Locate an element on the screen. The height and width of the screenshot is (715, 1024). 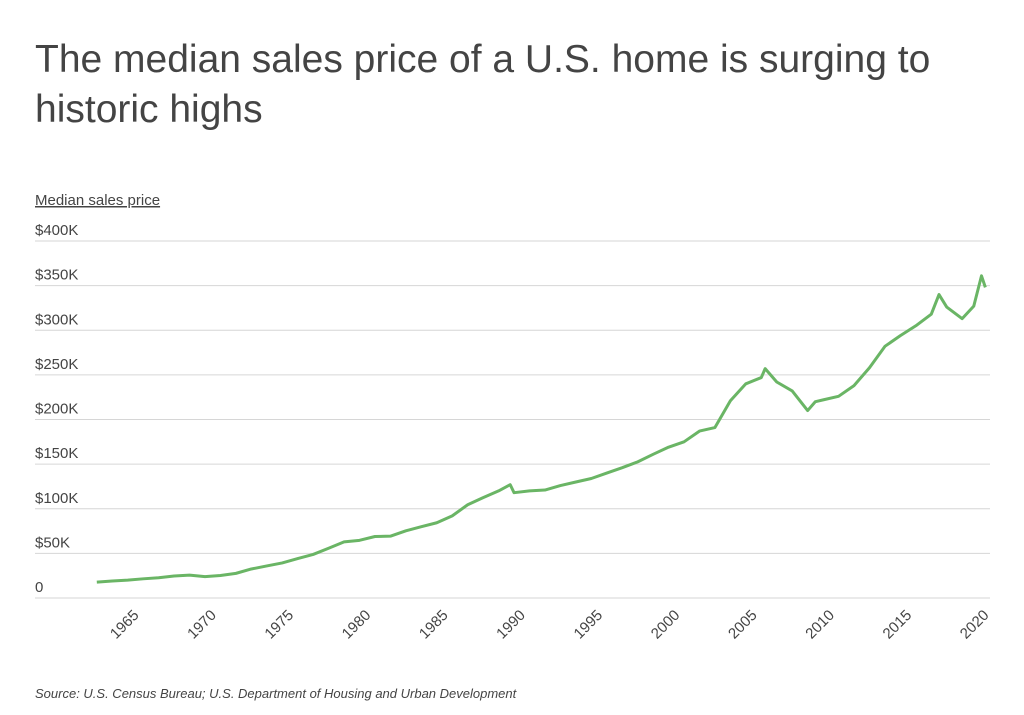
x-tick-label: 2020 is located at coordinates (975, 625).